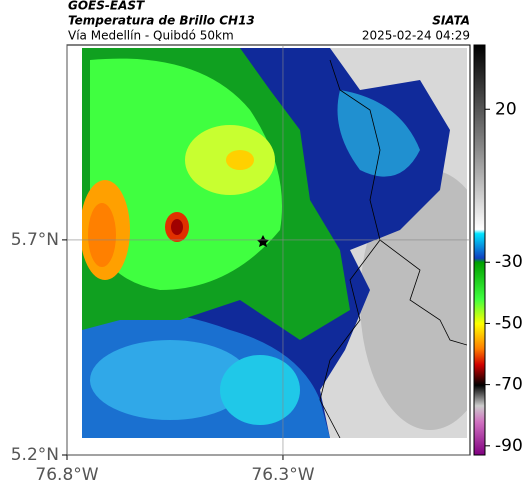 The image size is (526, 495). Describe the element at coordinates (509, 323) in the screenshot. I see `colorbar-tick-label: -50` at that location.